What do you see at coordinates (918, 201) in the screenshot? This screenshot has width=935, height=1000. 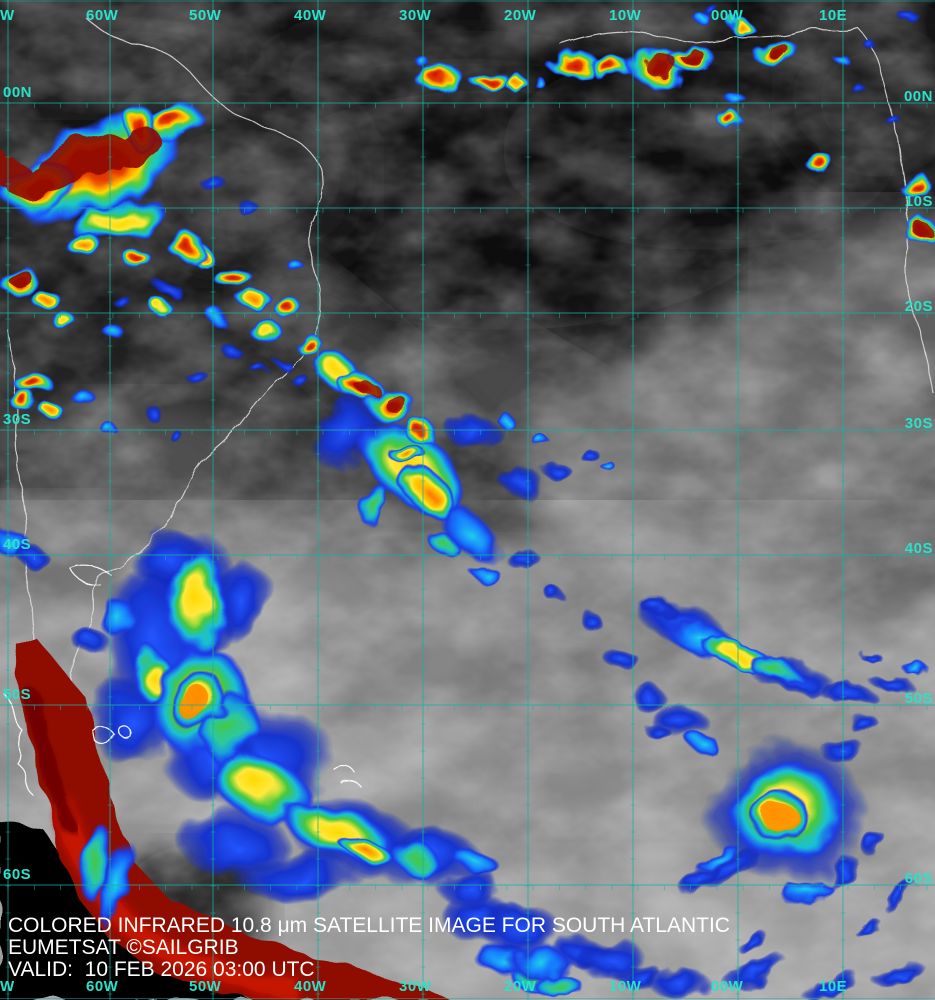 I see `lat-label-right: 10S` at bounding box center [918, 201].